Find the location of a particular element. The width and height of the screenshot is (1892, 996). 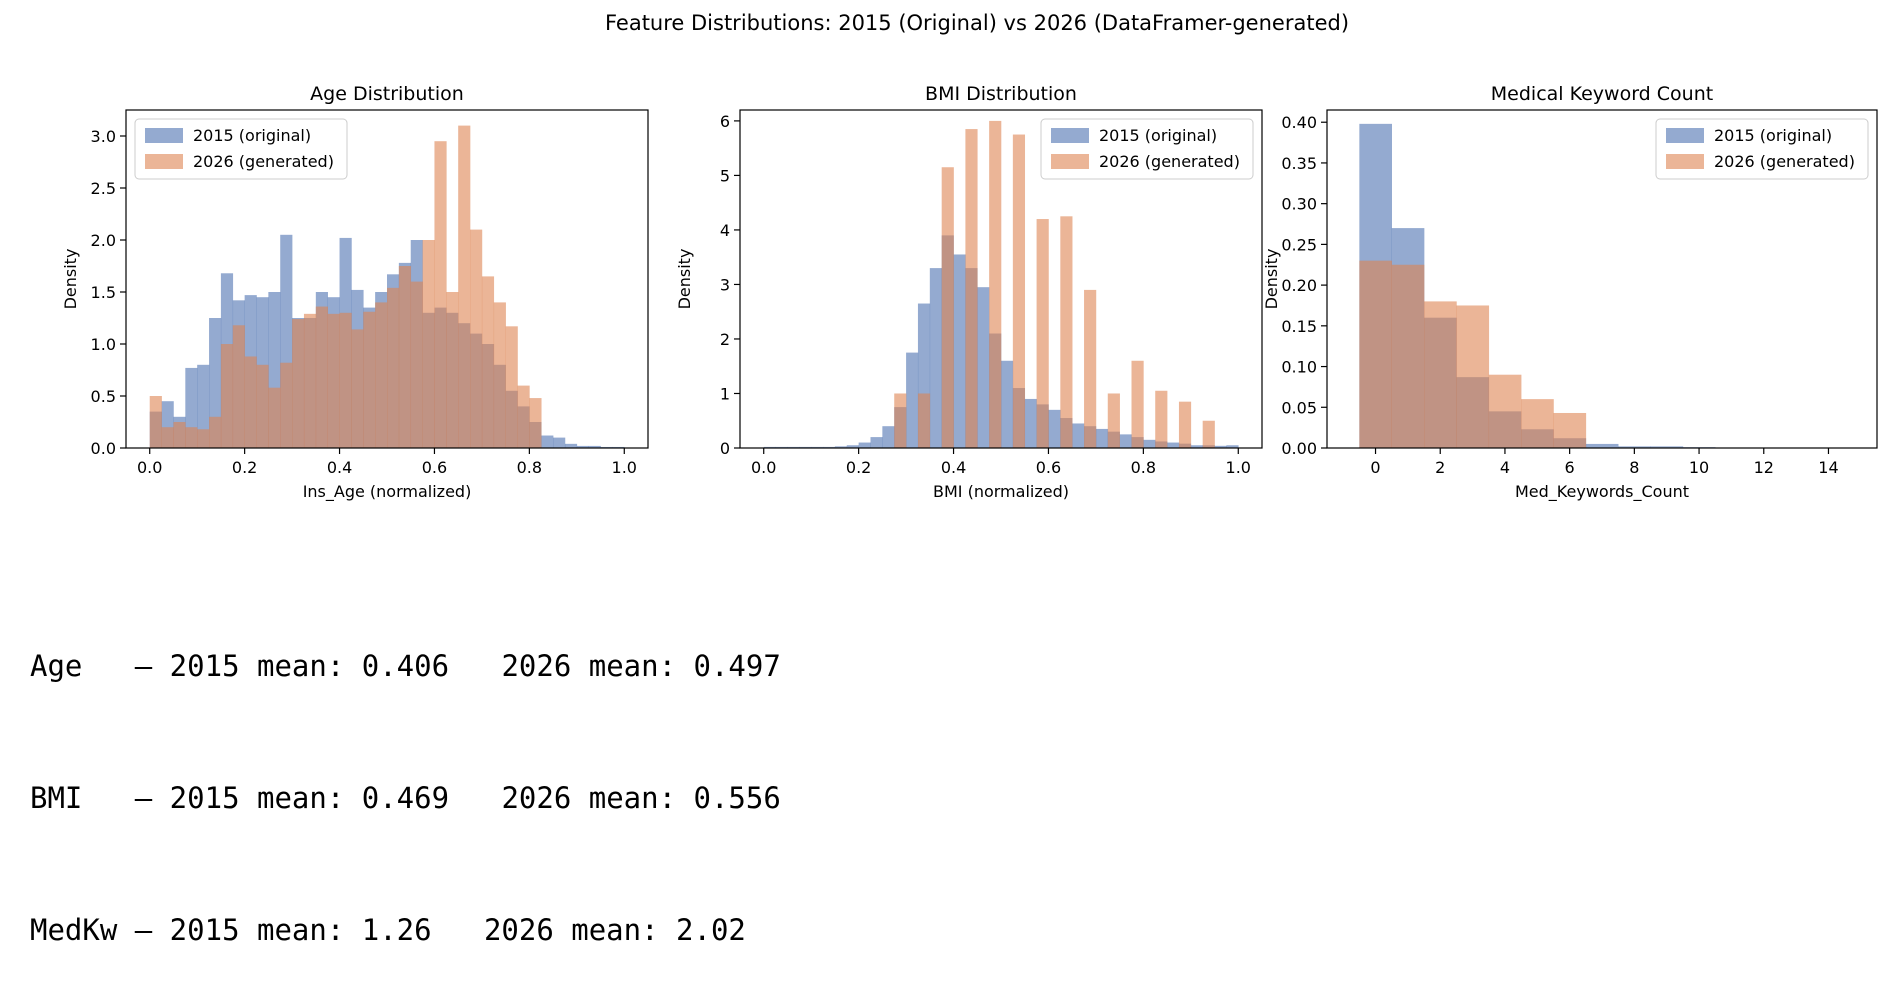

stats-line-medkw: MedKw – 2015 mean: 1.26 2026 mean: 2.02 is located at coordinates (405, 930).